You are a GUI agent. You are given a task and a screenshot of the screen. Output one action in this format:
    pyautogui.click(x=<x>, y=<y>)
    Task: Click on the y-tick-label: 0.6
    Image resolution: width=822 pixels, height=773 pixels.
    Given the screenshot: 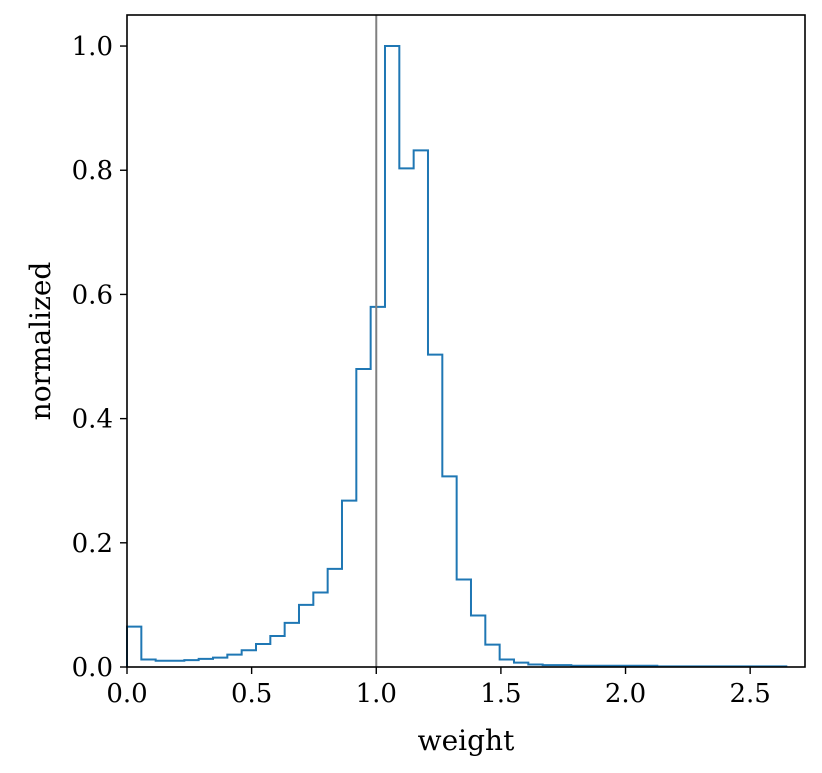 What is the action you would take?
    pyautogui.click(x=92, y=295)
    